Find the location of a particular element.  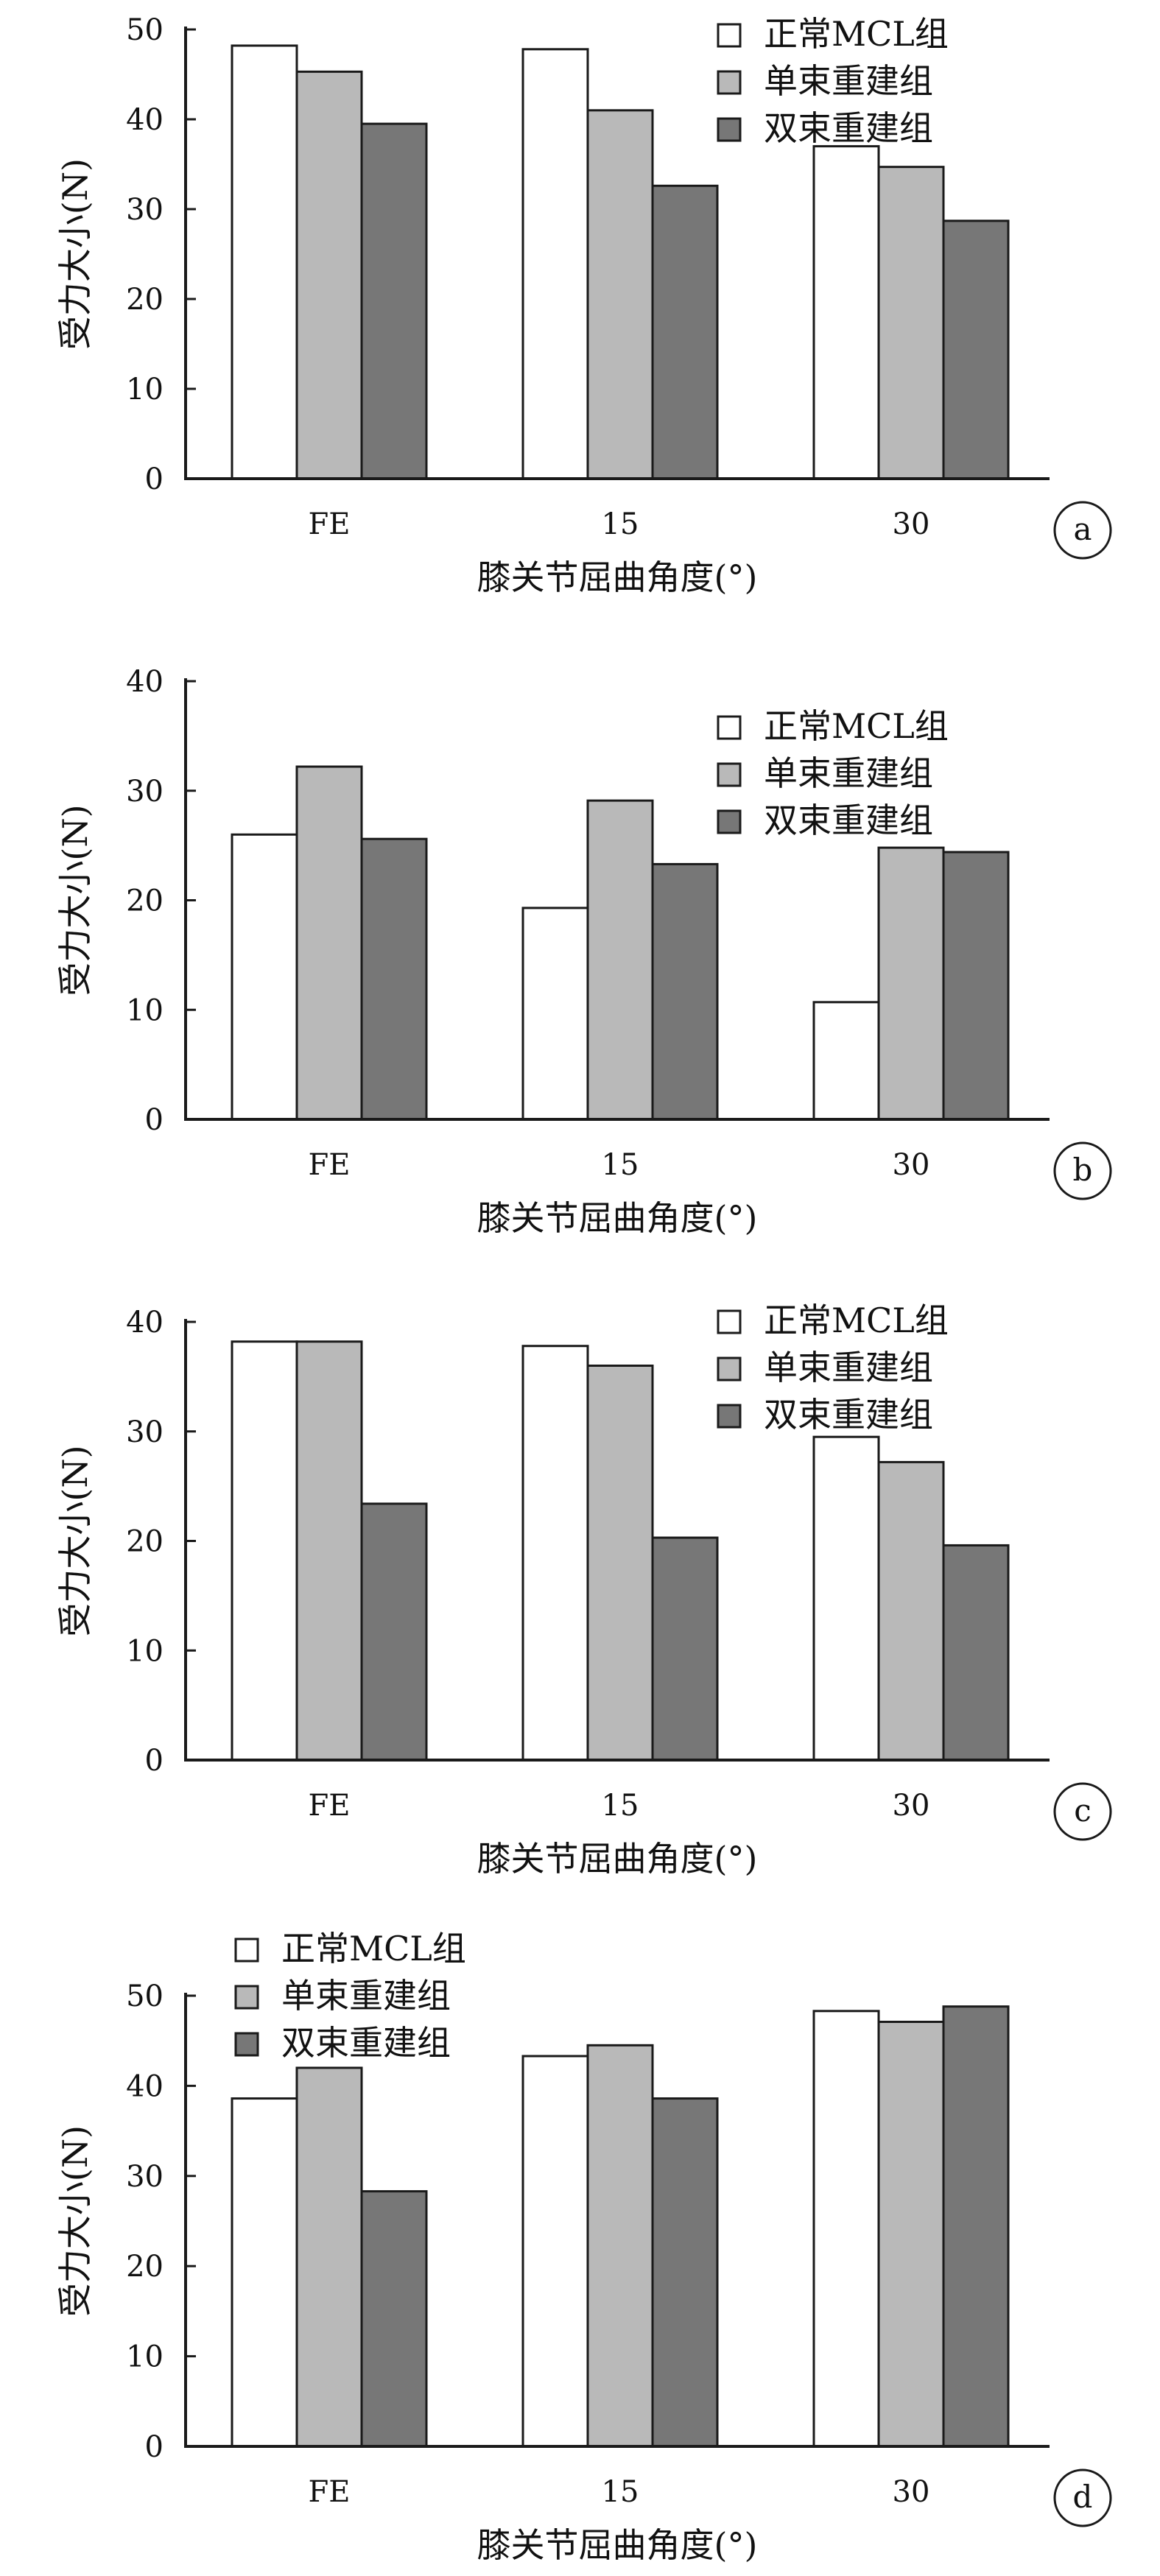

panel-letter: a is located at coordinates (1083, 529).